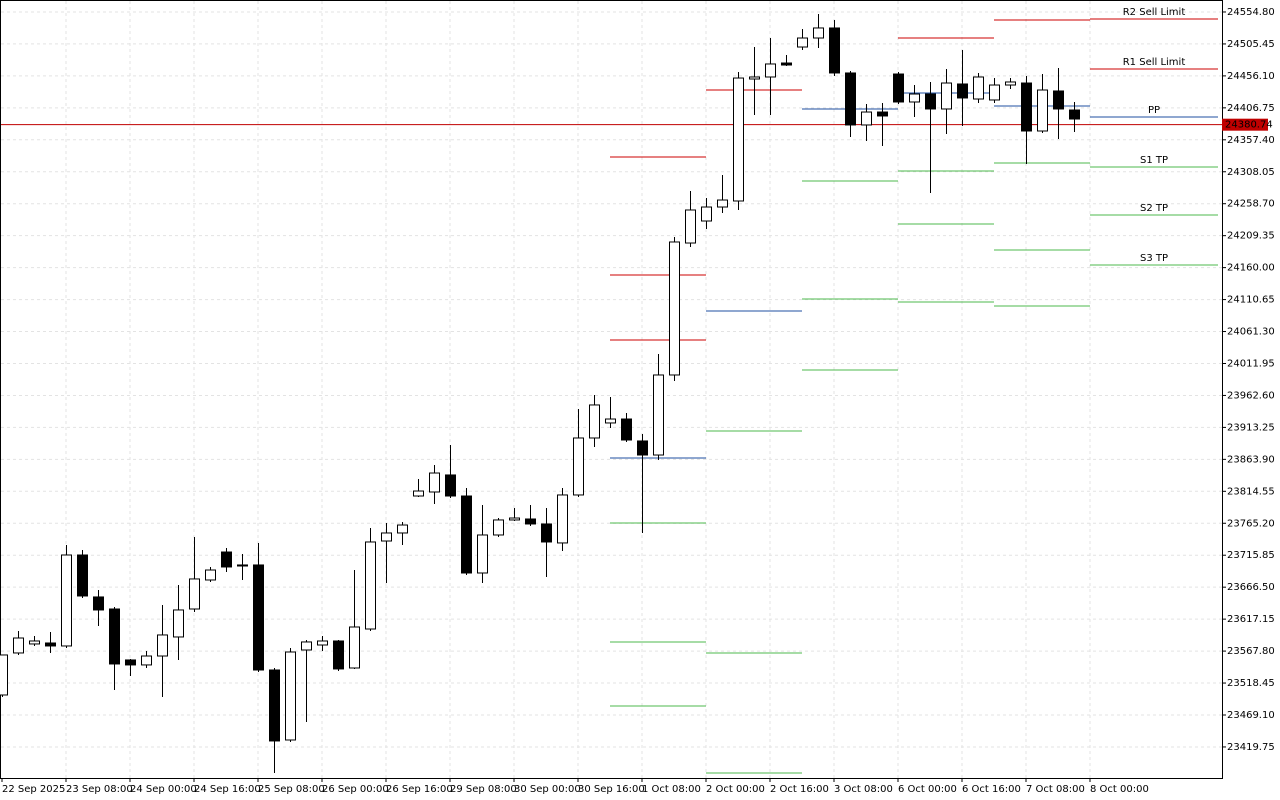 This screenshot has height=800, width=1280. I want to click on y-tick-label: 24554.80, so click(1251, 12).